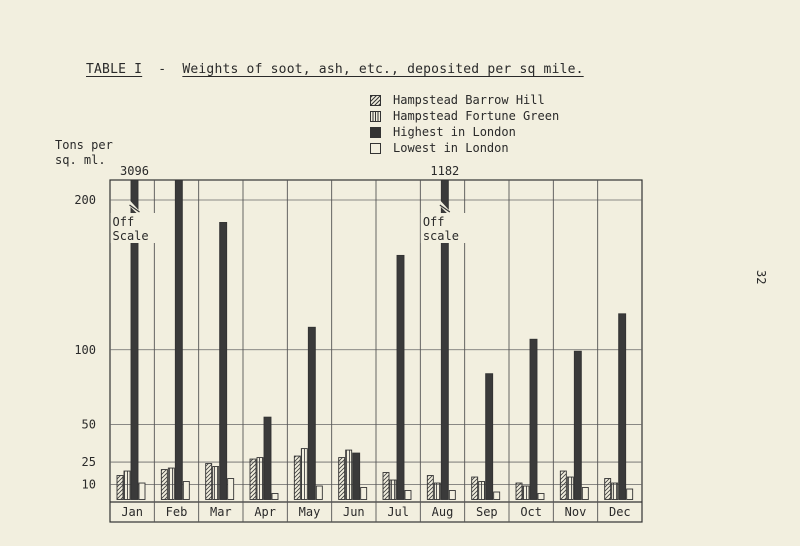 This screenshot has width=800, height=546. Describe the element at coordinates (131, 236) in the screenshot. I see `offscale-note-line2: Scale` at that location.